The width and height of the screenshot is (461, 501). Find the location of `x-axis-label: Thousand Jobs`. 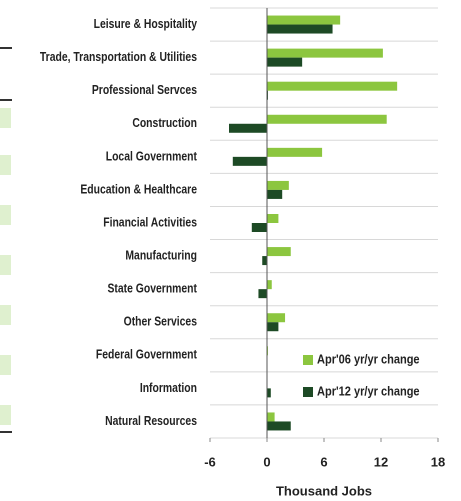

x-axis-label: Thousand Jobs is located at coordinates (324, 490).